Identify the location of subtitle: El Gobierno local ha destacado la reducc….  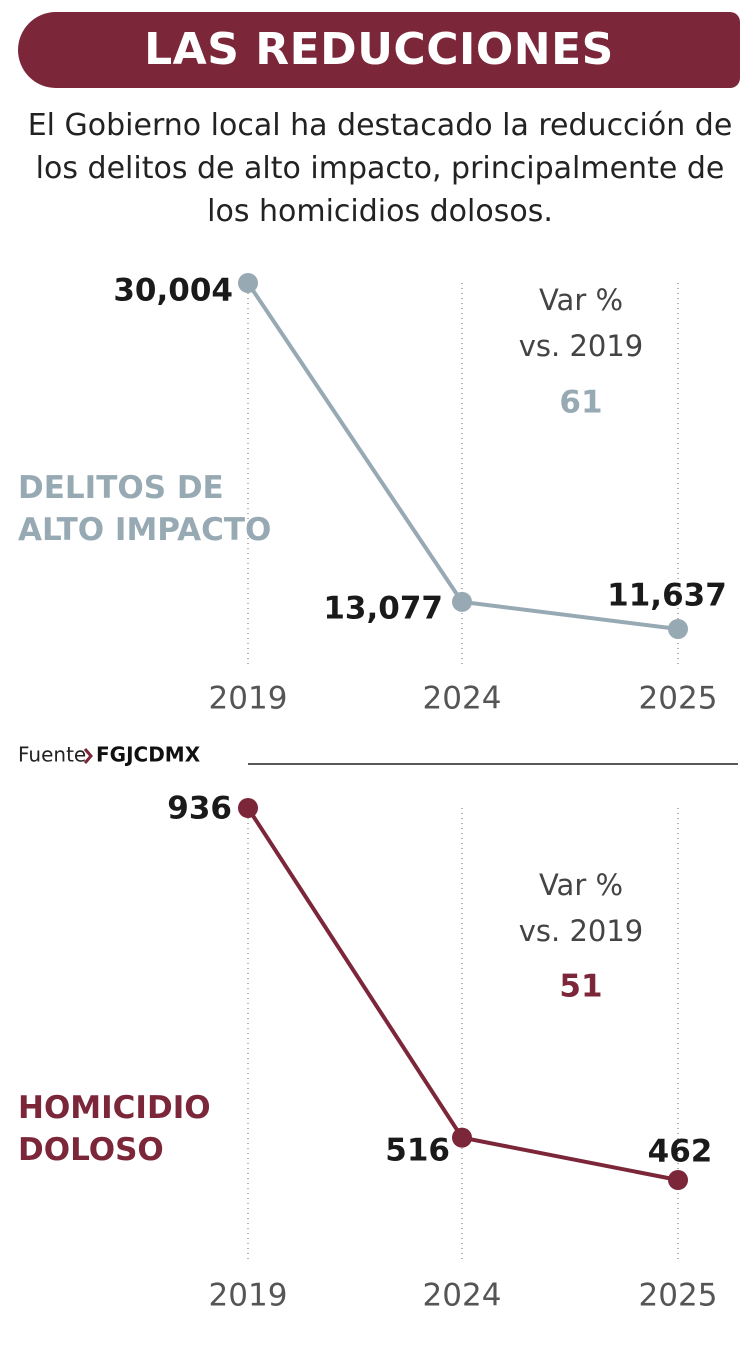
(380, 168).